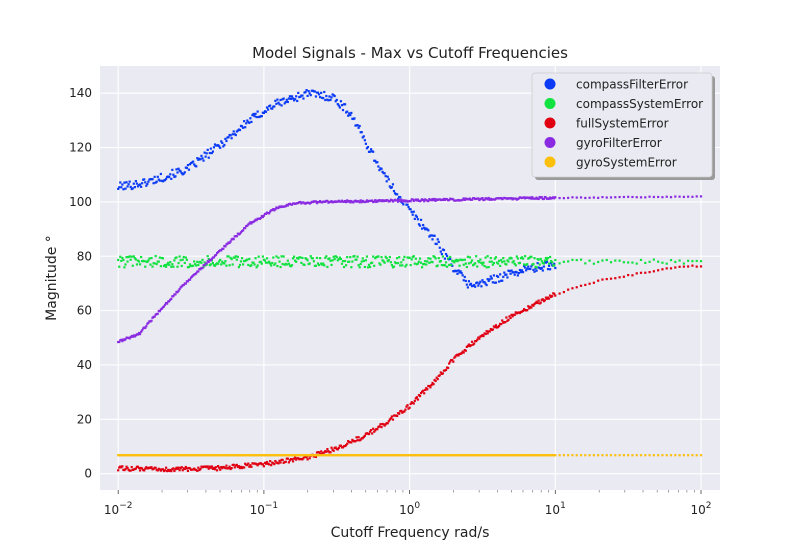 This screenshot has width=800, height=550. What do you see at coordinates (616, 85) in the screenshot?
I see `legend-item: compassFilterError` at bounding box center [616, 85].